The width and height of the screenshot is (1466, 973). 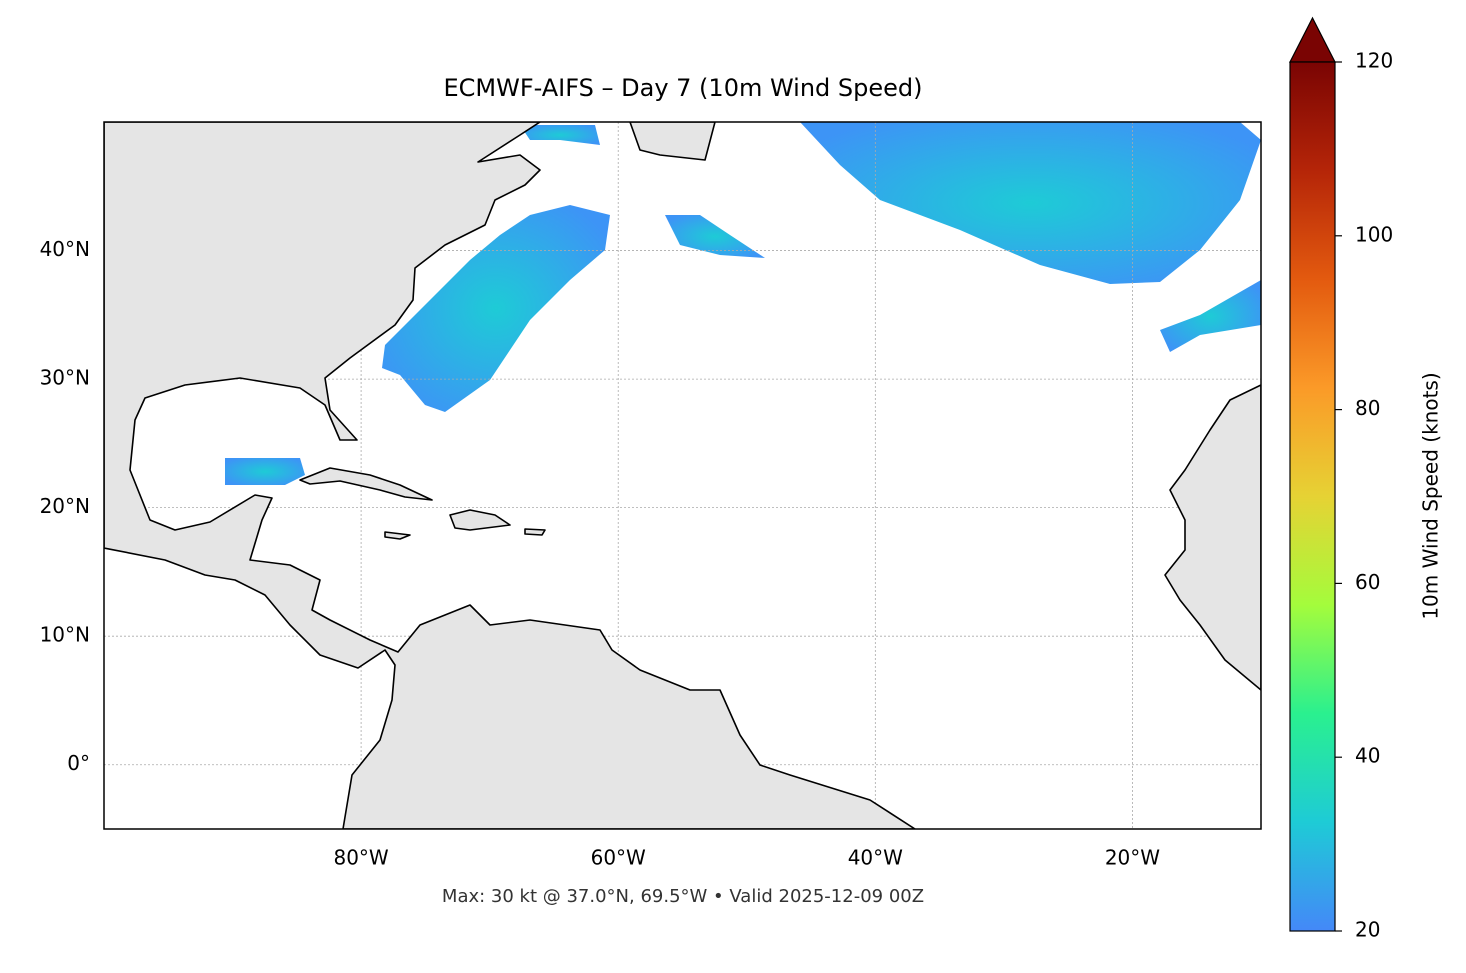 I want to click on hispaniola, so click(x=480, y=520).